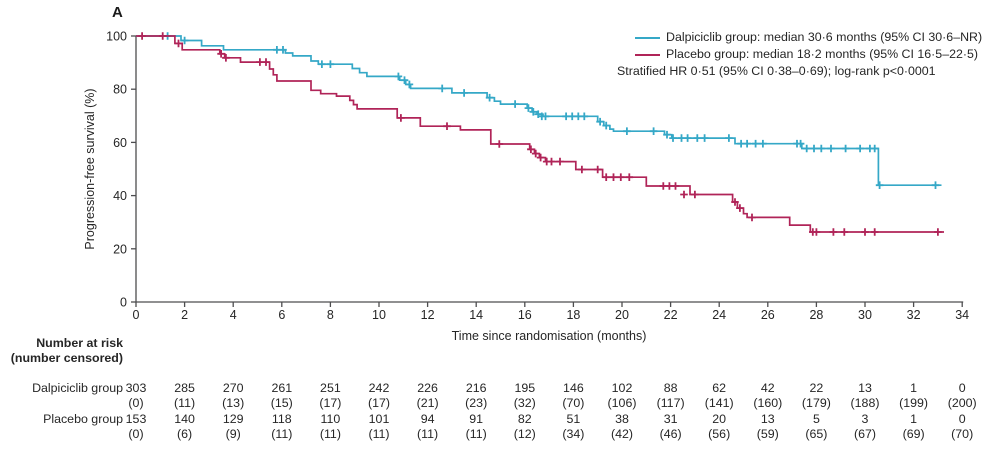 This screenshot has width=982, height=457. Describe the element at coordinates (117, 12) in the screenshot. I see `panel-label: A` at that location.